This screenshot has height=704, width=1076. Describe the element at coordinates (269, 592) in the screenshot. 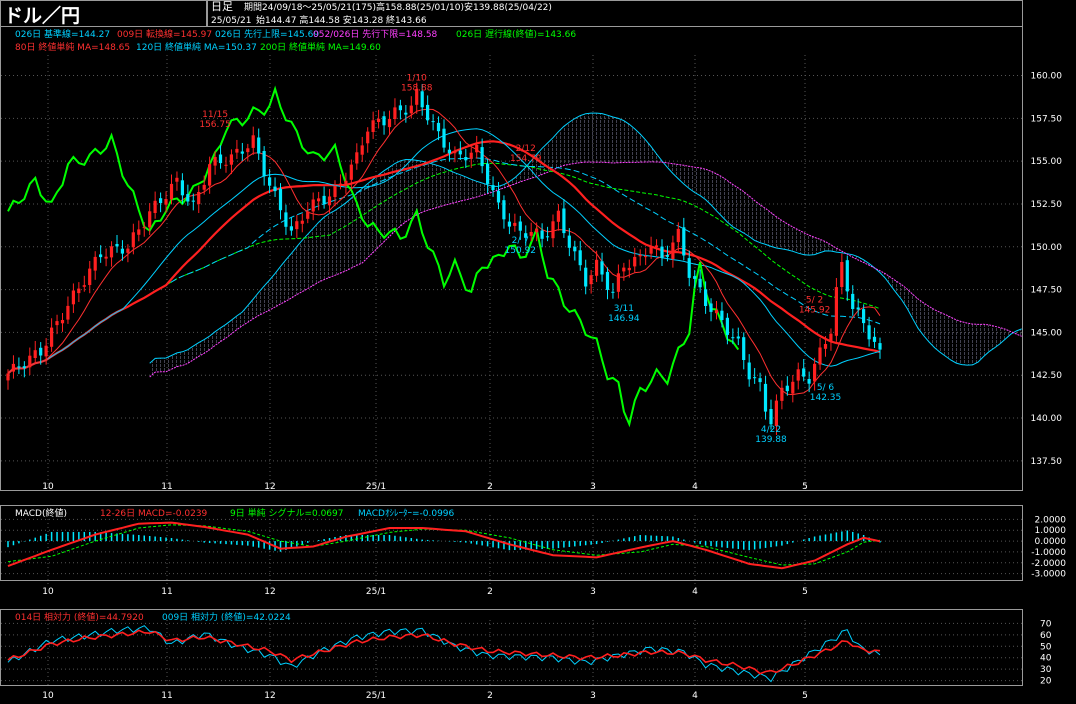

I see `macd-x-tick: 12` at that location.